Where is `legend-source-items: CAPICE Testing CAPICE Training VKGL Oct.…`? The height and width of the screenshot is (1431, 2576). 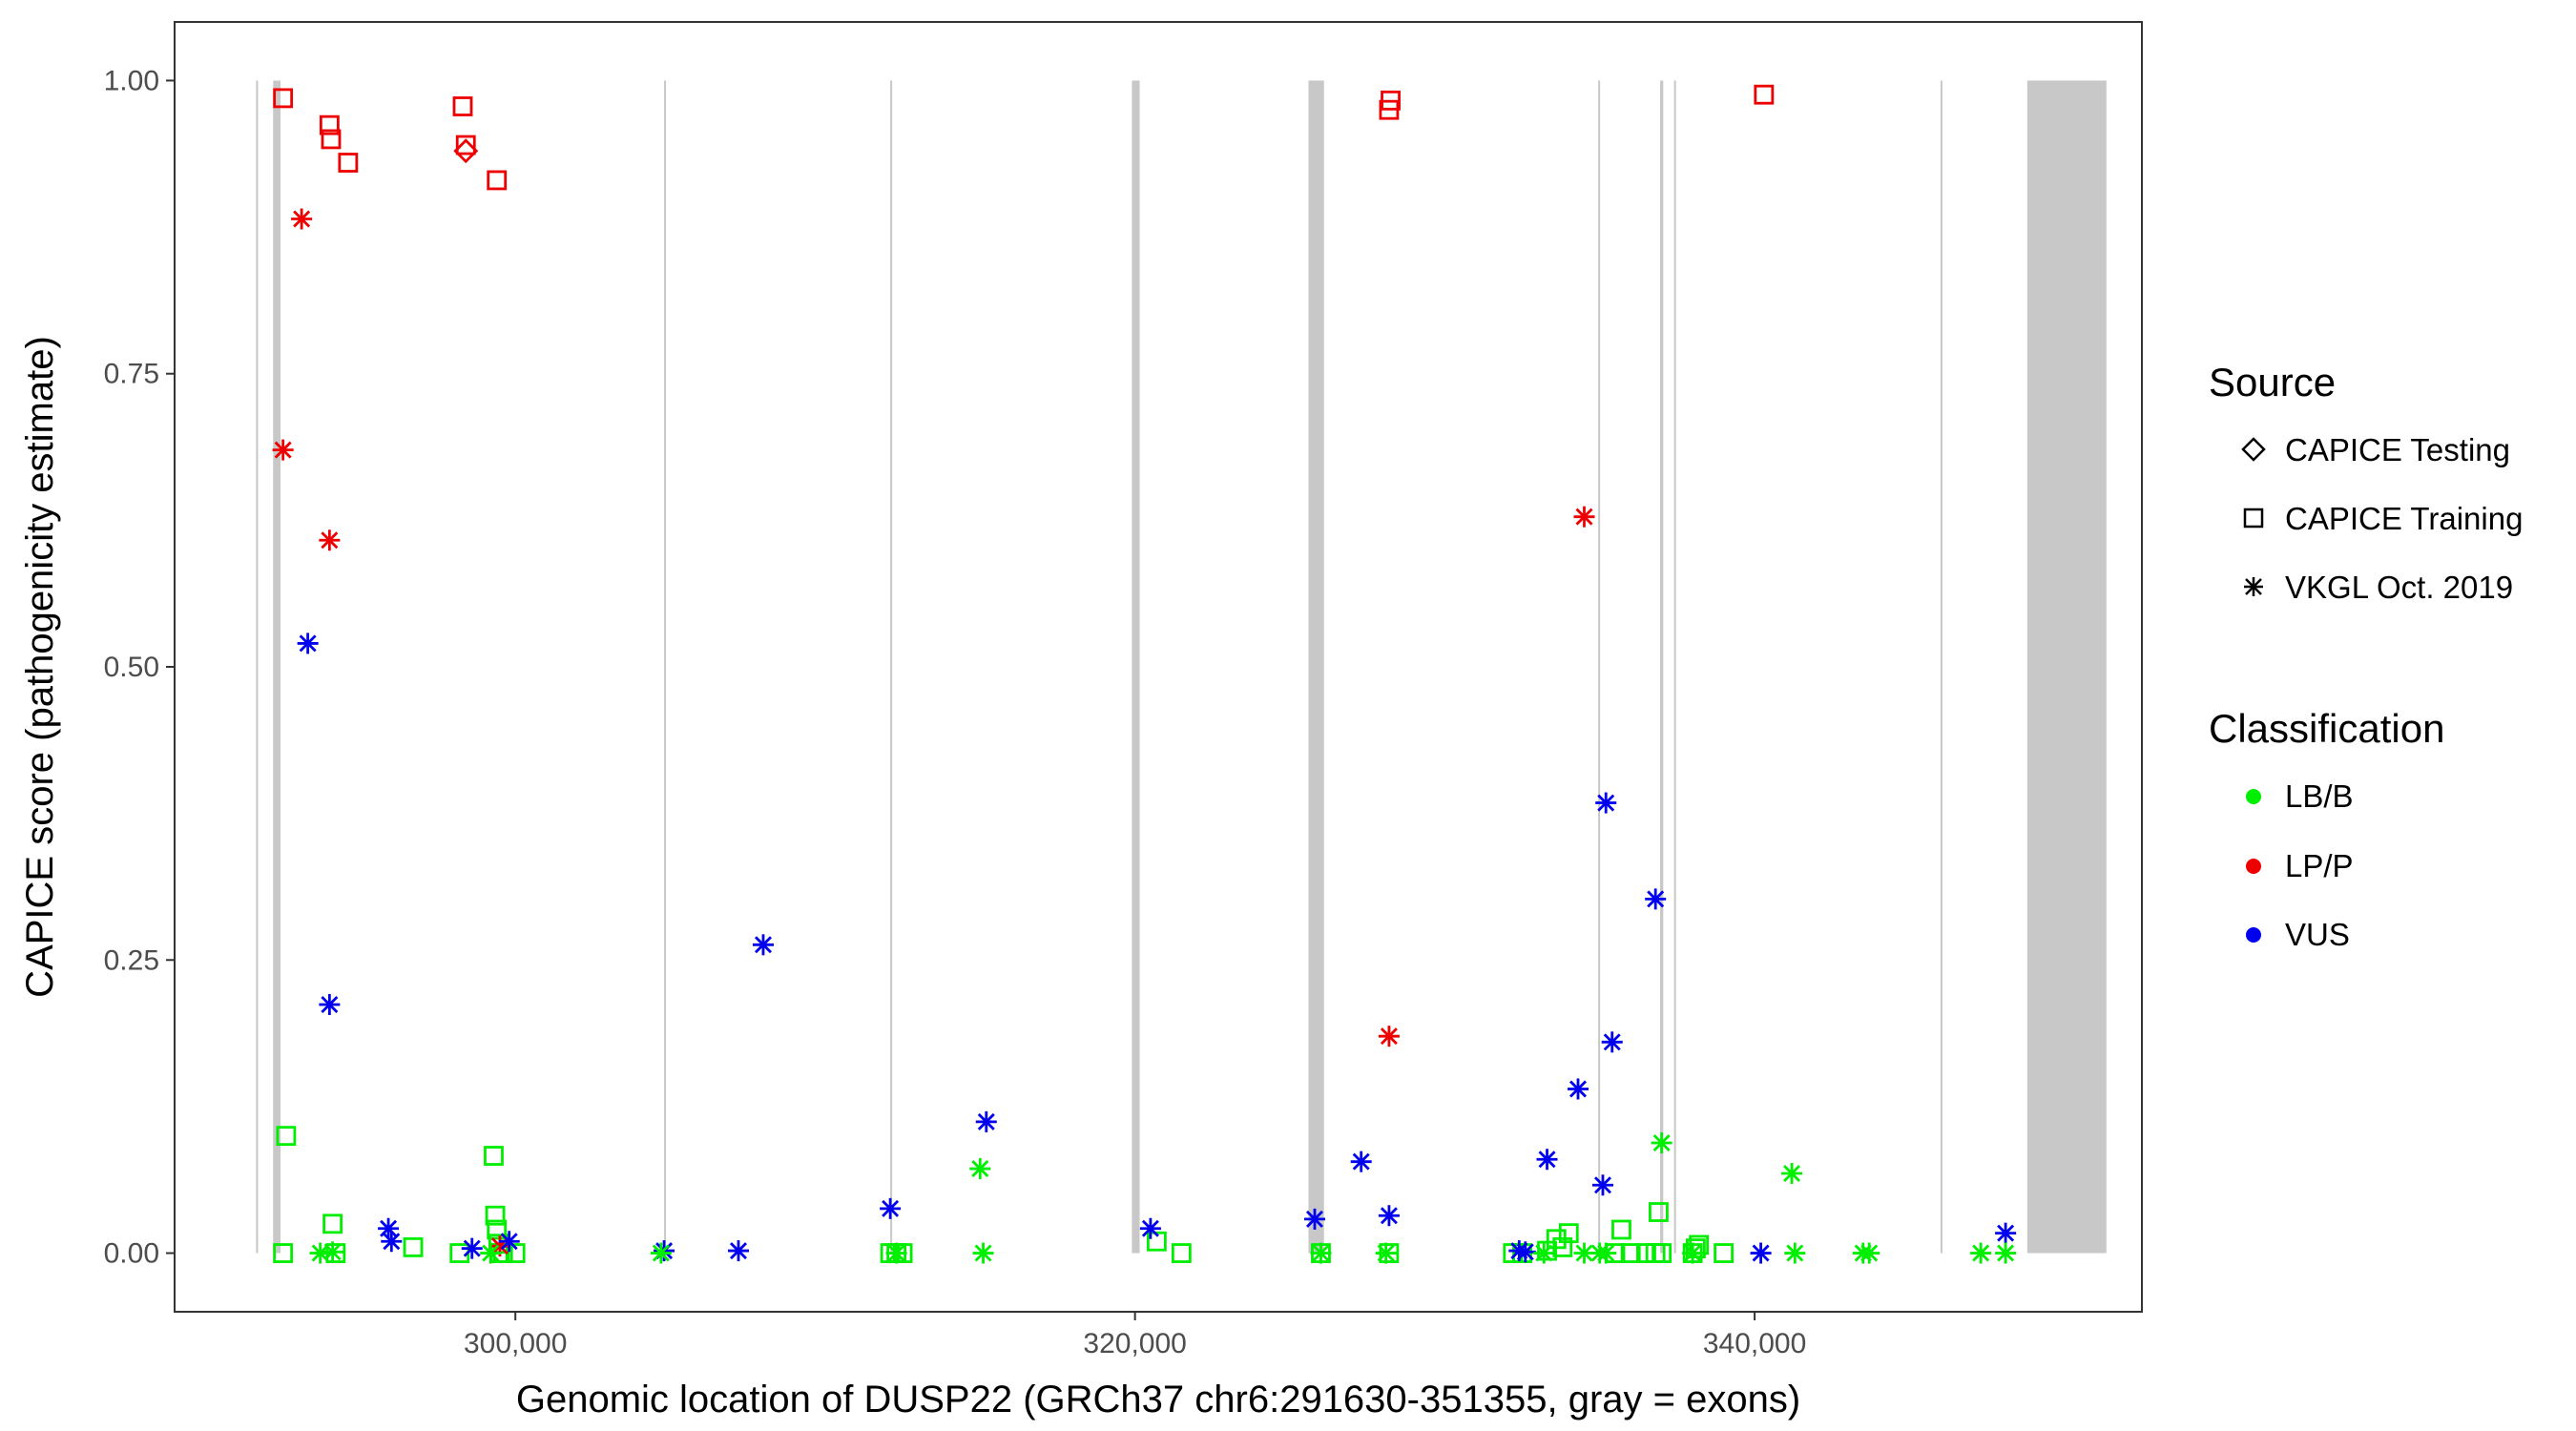 legend-source-items: CAPICE Testing CAPICE Training VKGL Oct.… is located at coordinates (2382, 518).